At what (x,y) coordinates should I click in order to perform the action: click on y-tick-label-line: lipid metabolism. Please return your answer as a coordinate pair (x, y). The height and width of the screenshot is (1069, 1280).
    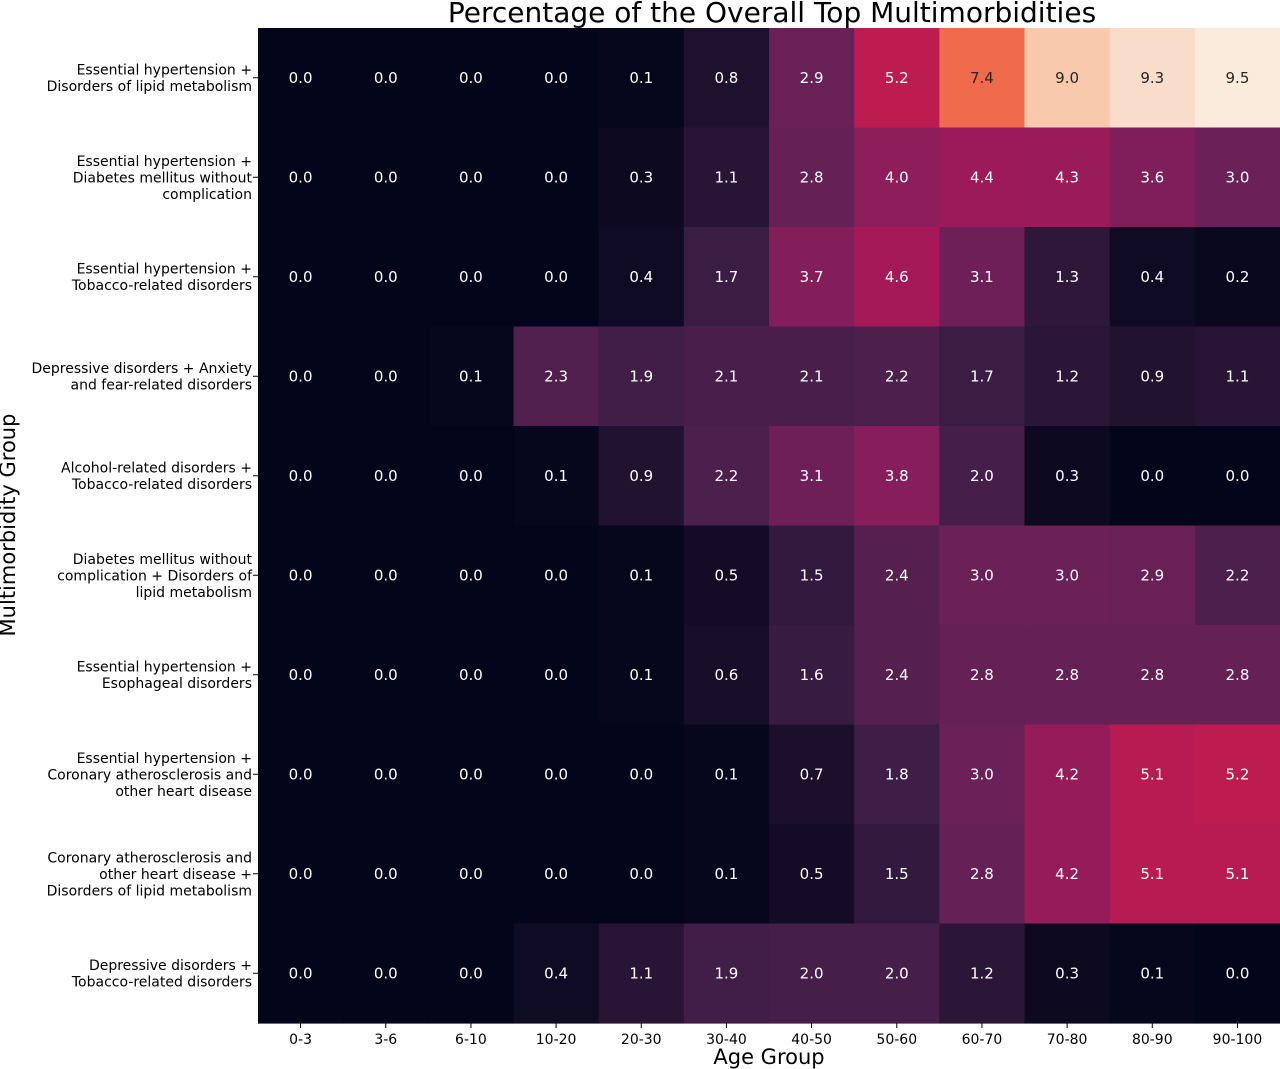
    Looking at the image, I should click on (194, 593).